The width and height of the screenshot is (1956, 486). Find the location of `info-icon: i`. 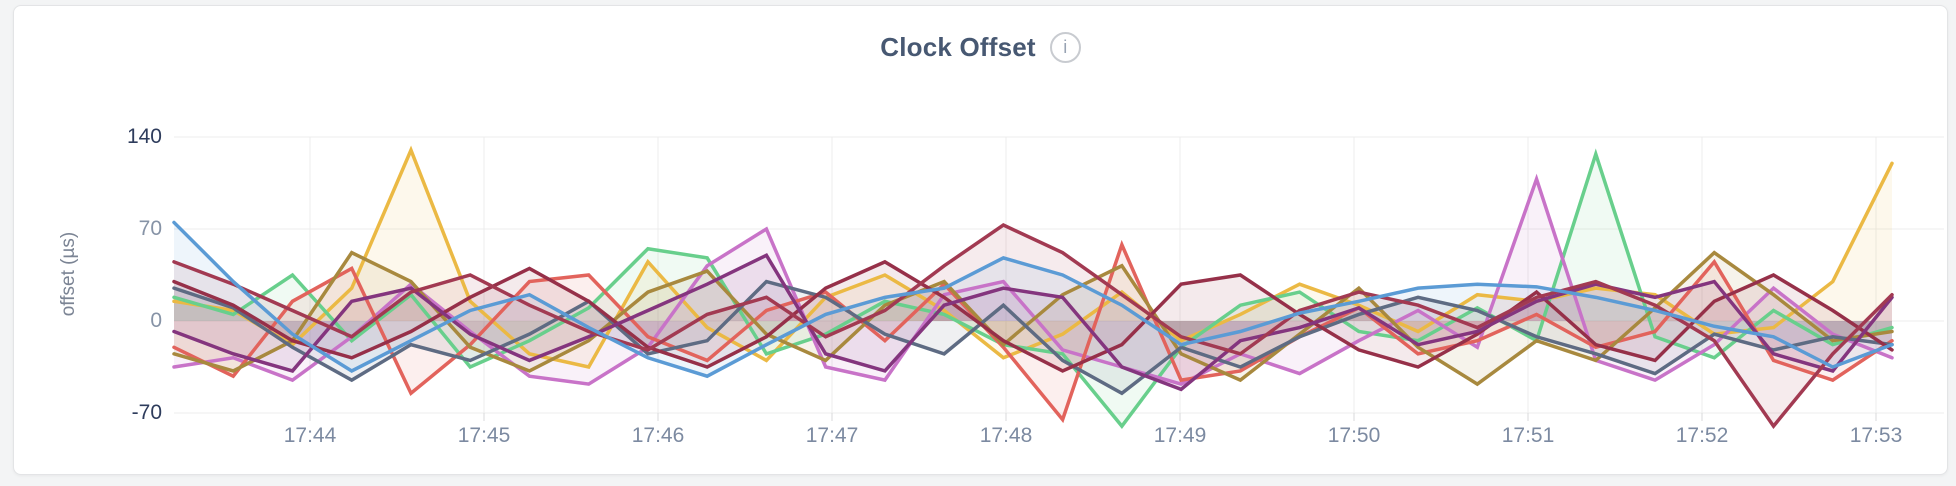

info-icon: i is located at coordinates (1065, 47).